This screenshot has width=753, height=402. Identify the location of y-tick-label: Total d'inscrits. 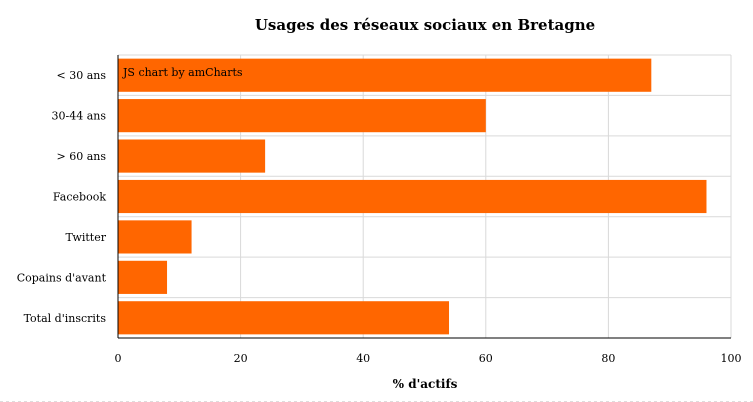
(65, 318).